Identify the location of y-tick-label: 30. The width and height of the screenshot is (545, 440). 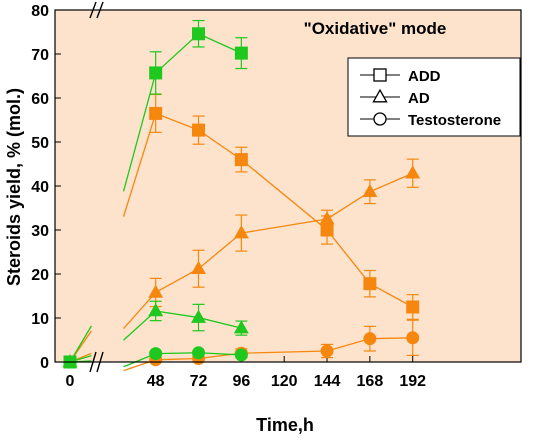
(40, 231).